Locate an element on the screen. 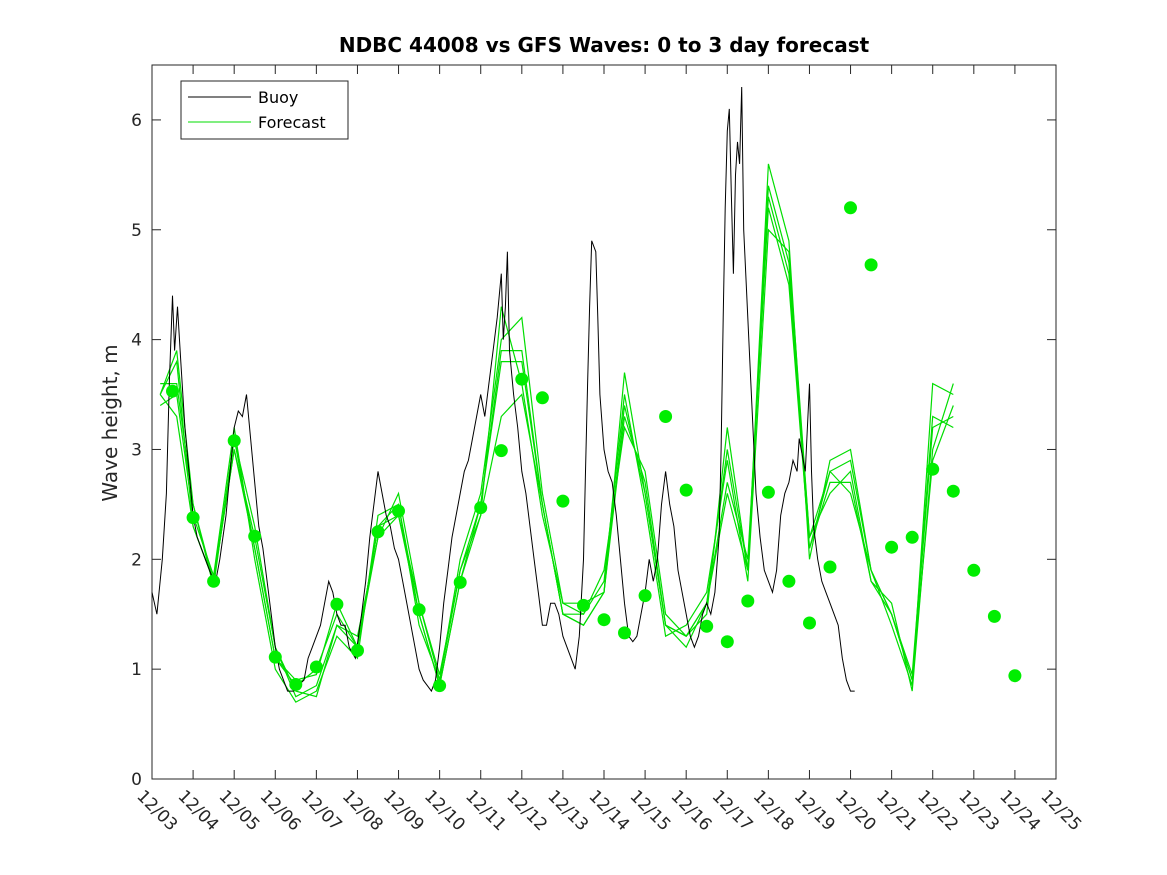 Image resolution: width=1167 pixels, height=875 pixels. x-tick-label-19: 12/22 is located at coordinates (937, 810).